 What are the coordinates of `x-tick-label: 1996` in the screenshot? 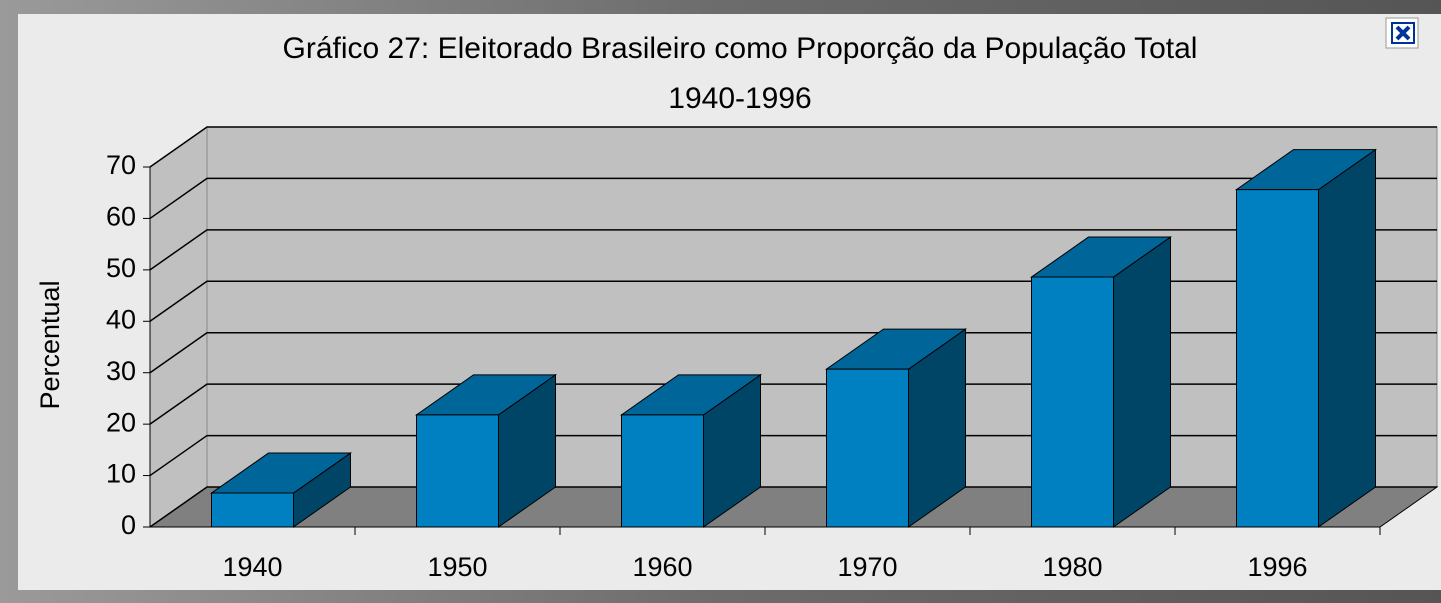 It's located at (1277, 567).